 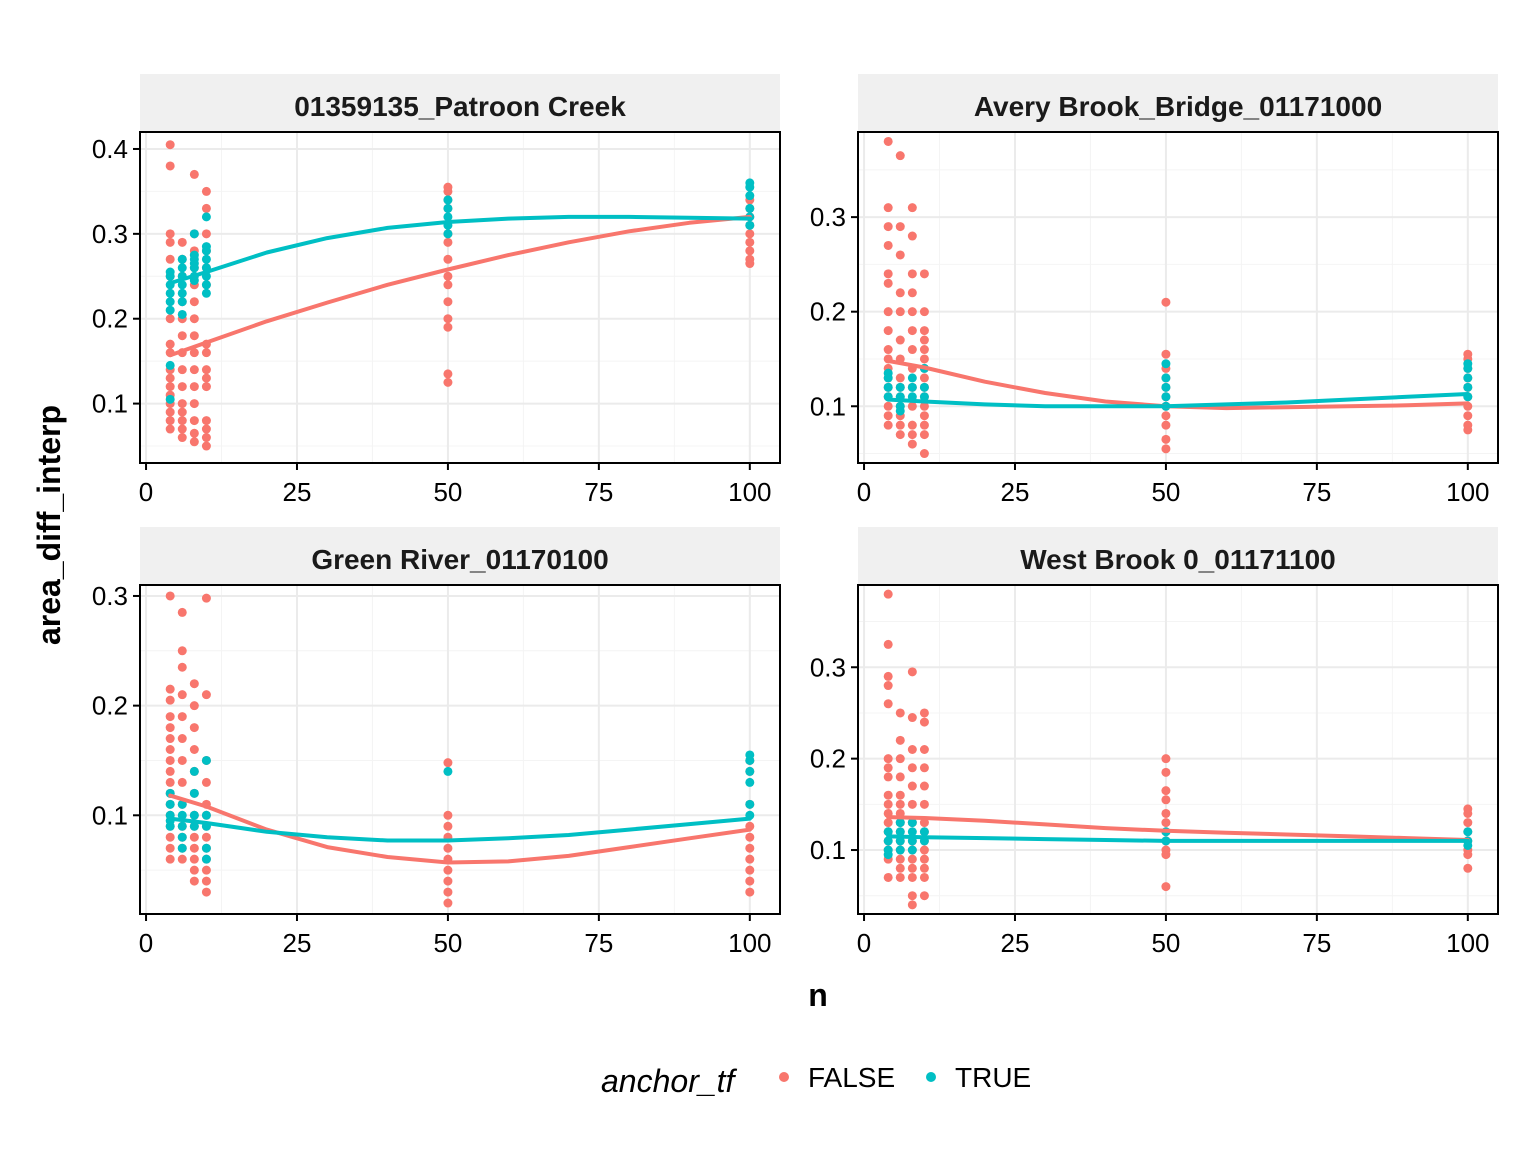 What do you see at coordinates (1178, 103) in the screenshot?
I see `facet-strip` at bounding box center [1178, 103].